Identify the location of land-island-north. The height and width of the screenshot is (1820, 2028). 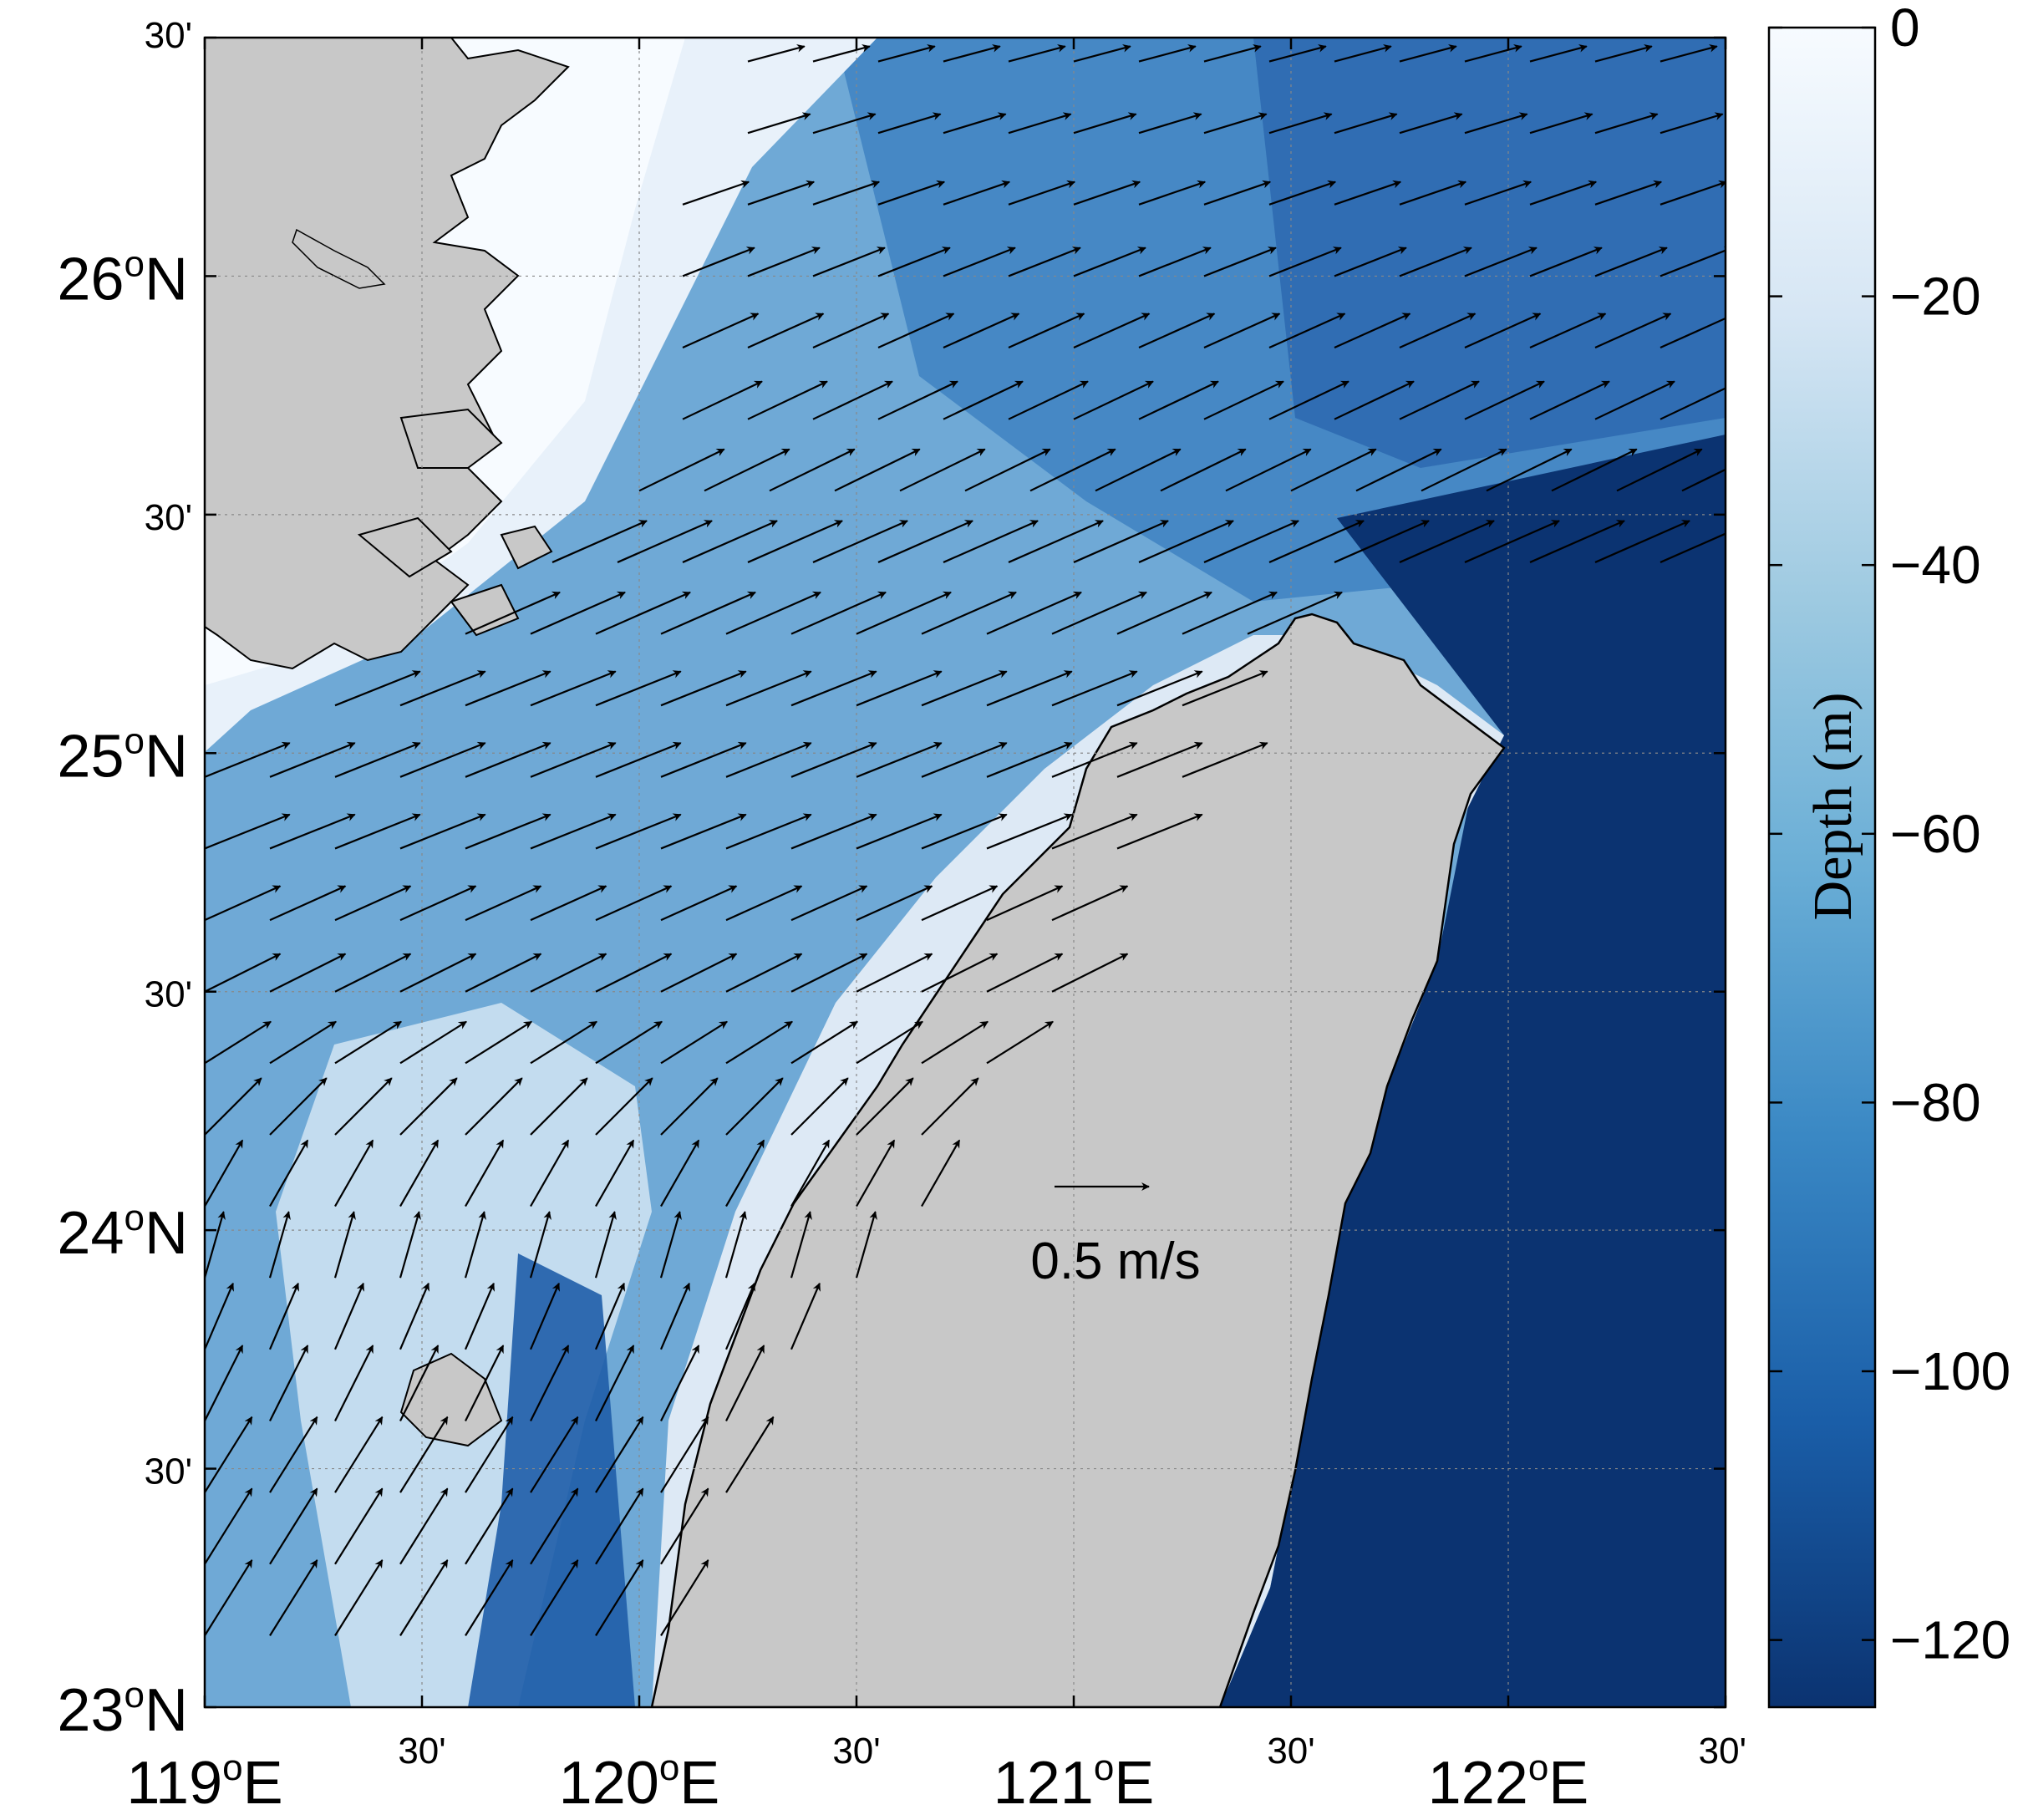
(339, 258).